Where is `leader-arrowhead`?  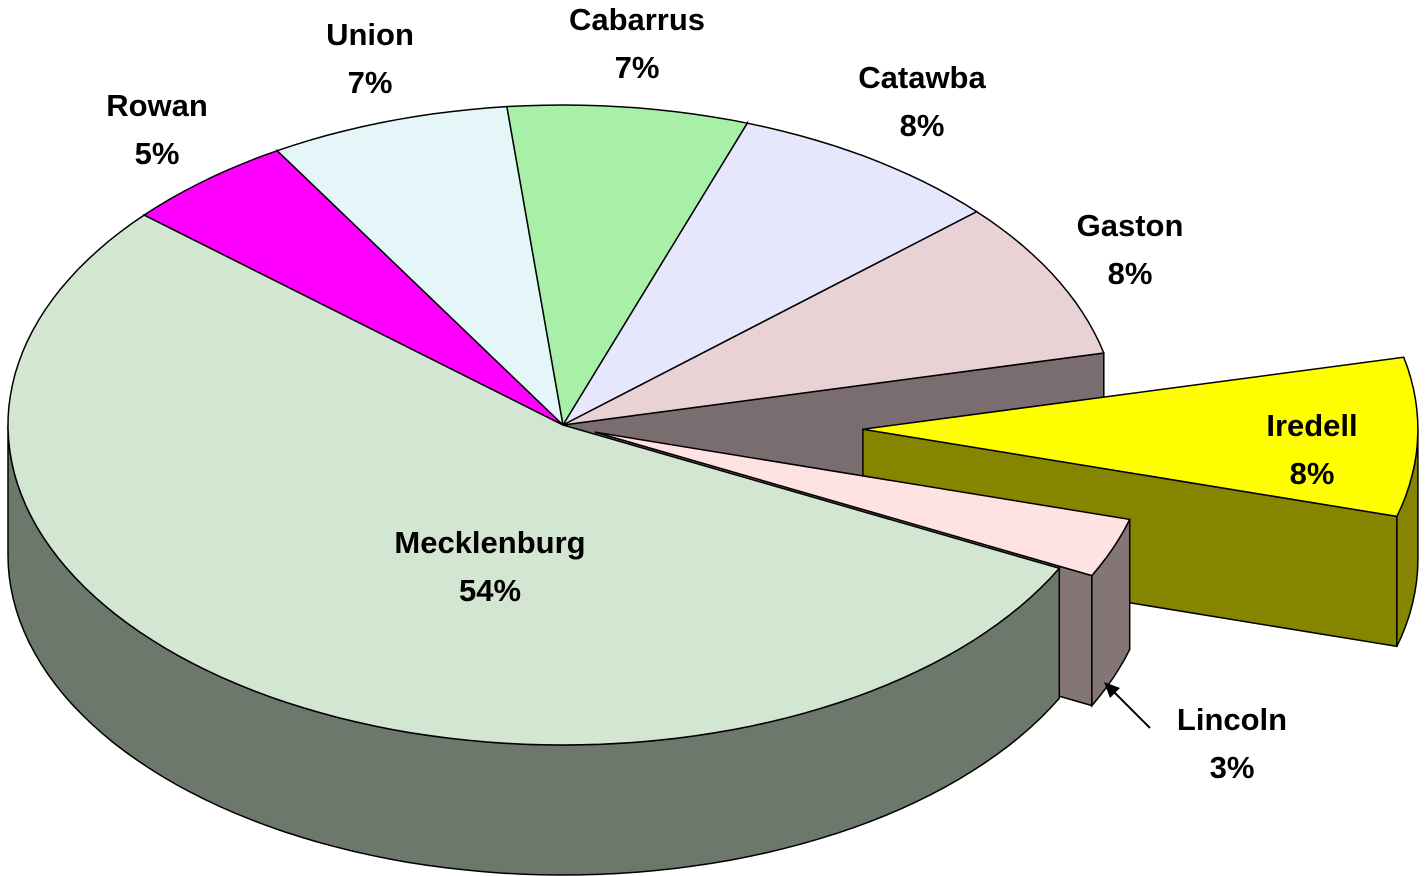
leader-arrowhead is located at coordinates (1112, 690).